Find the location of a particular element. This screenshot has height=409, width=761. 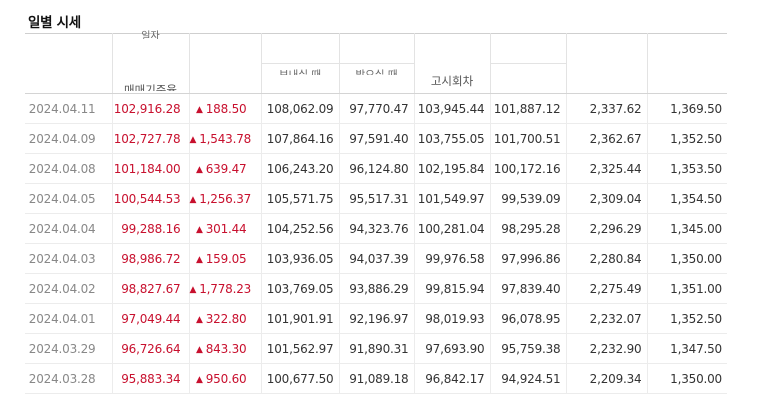

date-cell: 2024.04.03 is located at coordinates (68, 258).